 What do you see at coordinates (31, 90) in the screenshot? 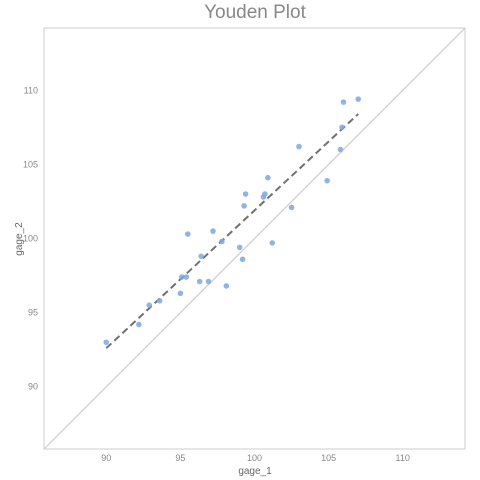
I see `y-tick-label: 110` at bounding box center [31, 90].